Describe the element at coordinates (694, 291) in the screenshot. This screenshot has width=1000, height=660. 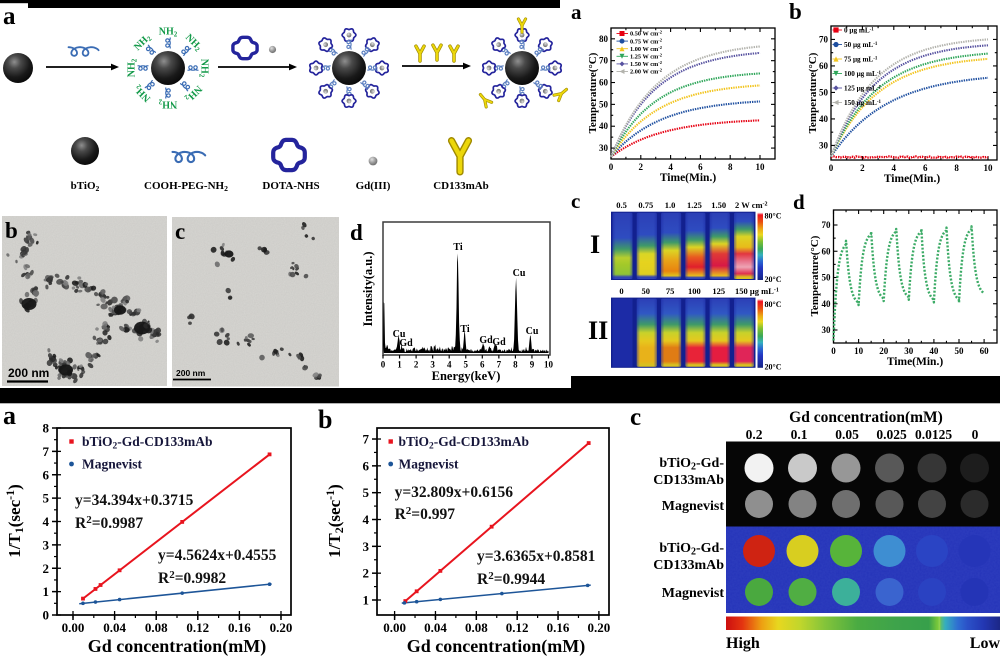
I see `svg-text: 100` at that location.